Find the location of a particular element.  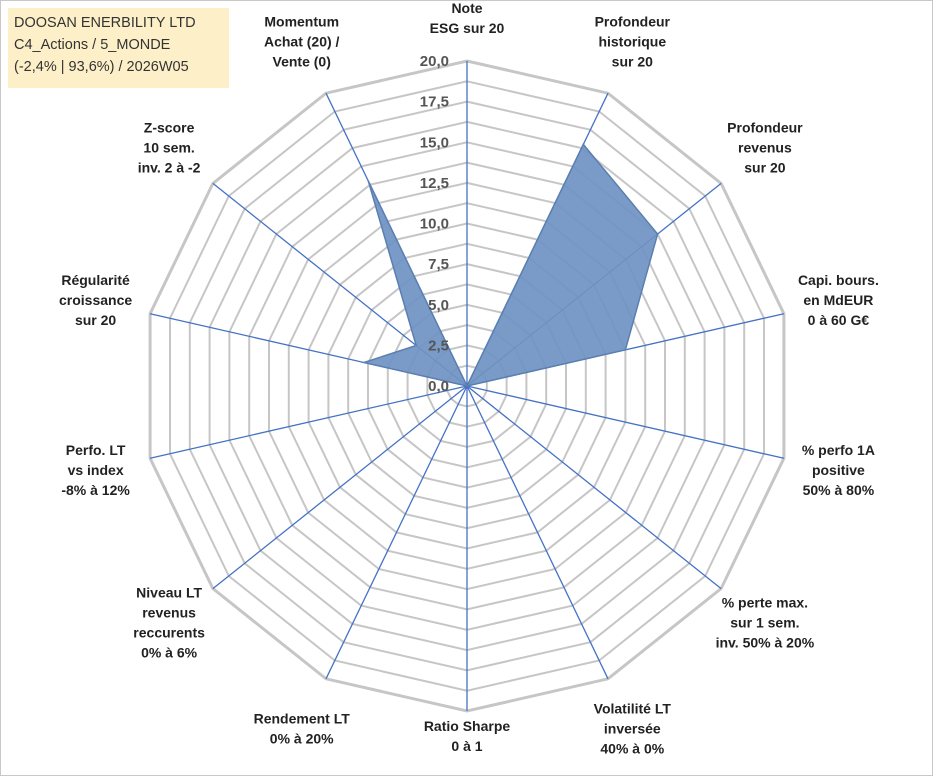

chart-title-company: DOOSAN ENERBILITY LTD is located at coordinates (105, 23).